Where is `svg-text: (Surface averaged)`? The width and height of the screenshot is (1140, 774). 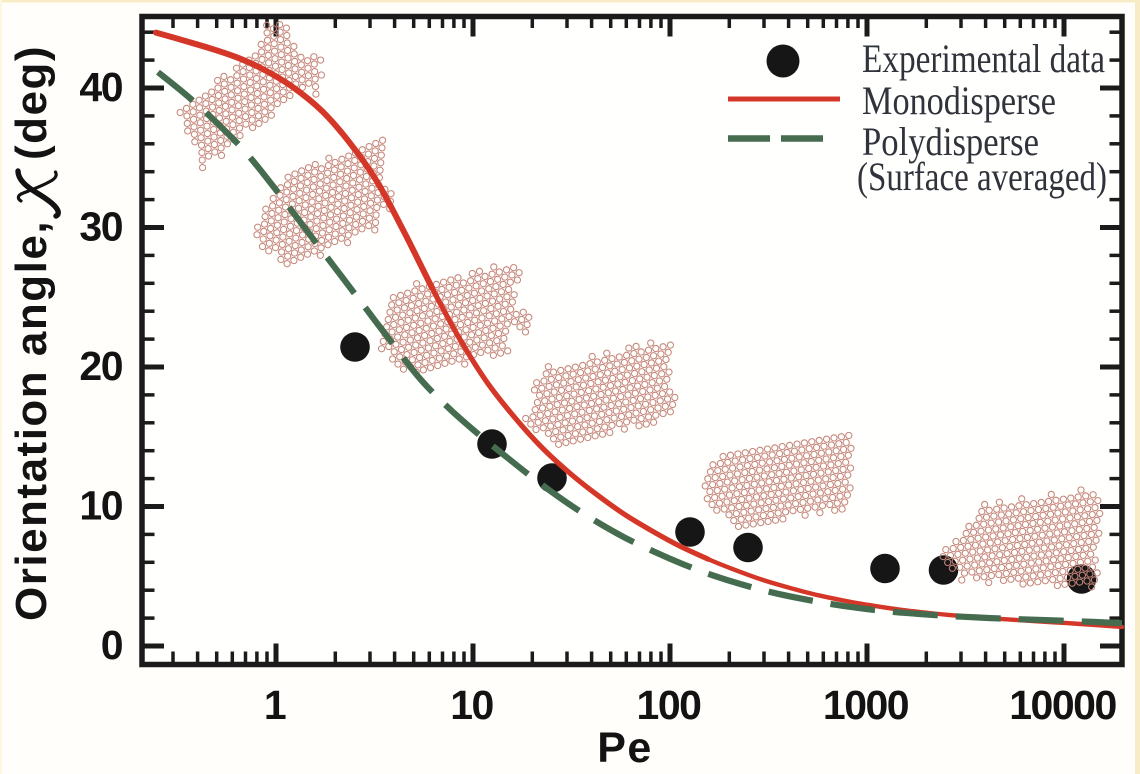
svg-text: (Surface averaged) is located at coordinates (982, 176).